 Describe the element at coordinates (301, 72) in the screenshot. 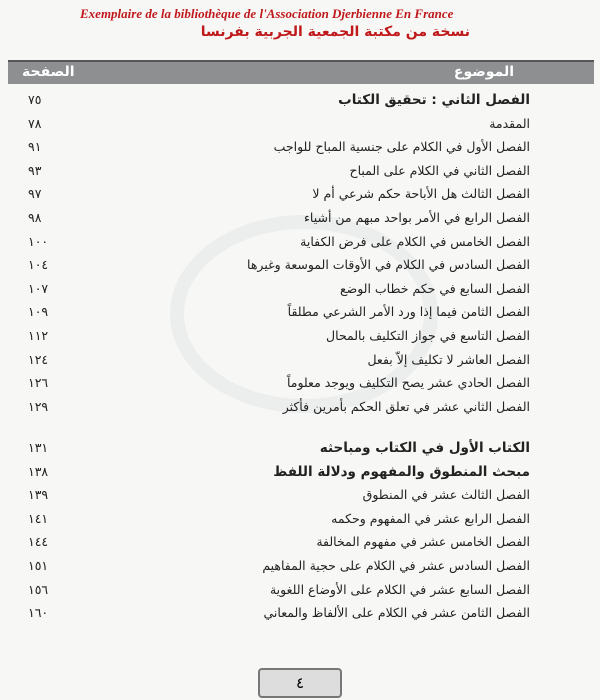

I see `table-header: الموضوع الصفحة` at that location.